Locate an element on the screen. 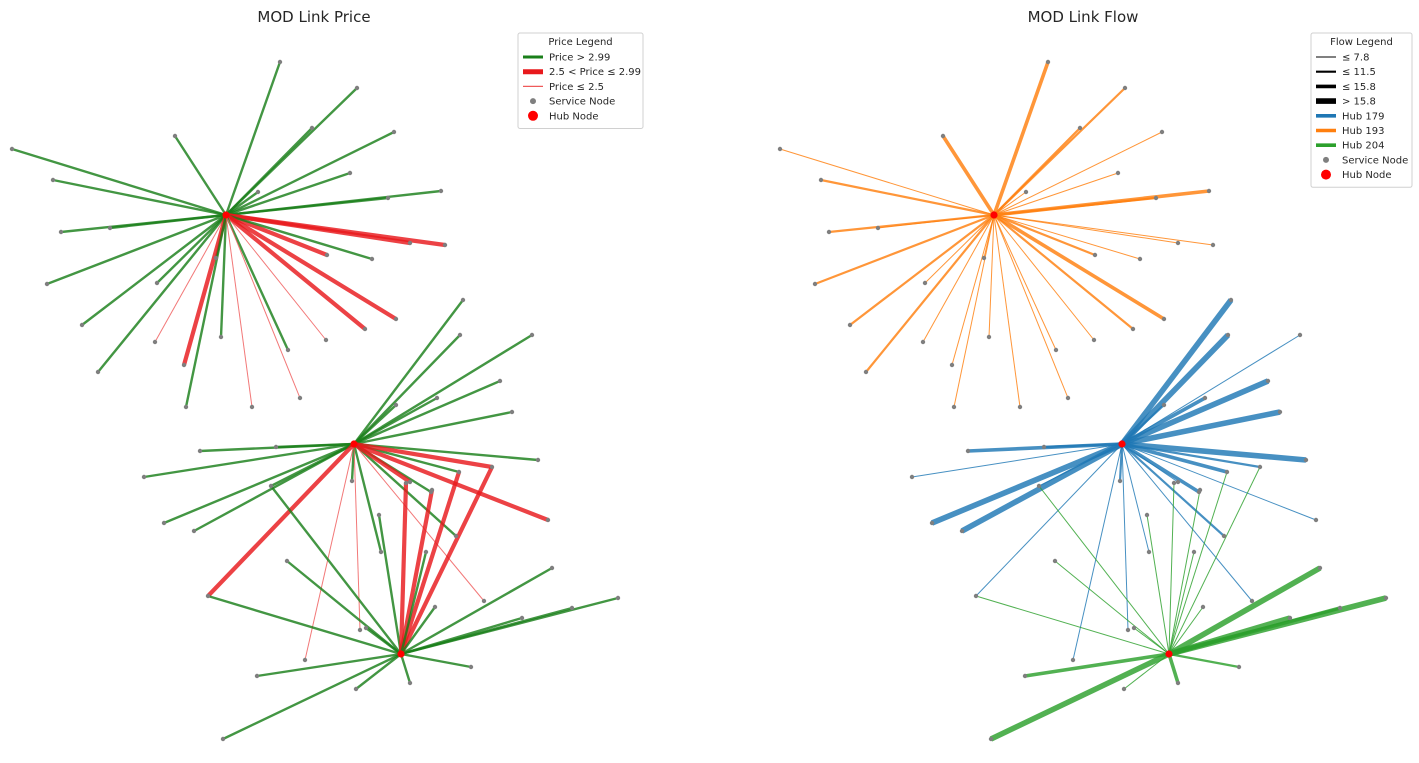 The image size is (1419, 763). legend-entry-label: Hub 179 is located at coordinates (1363, 116).